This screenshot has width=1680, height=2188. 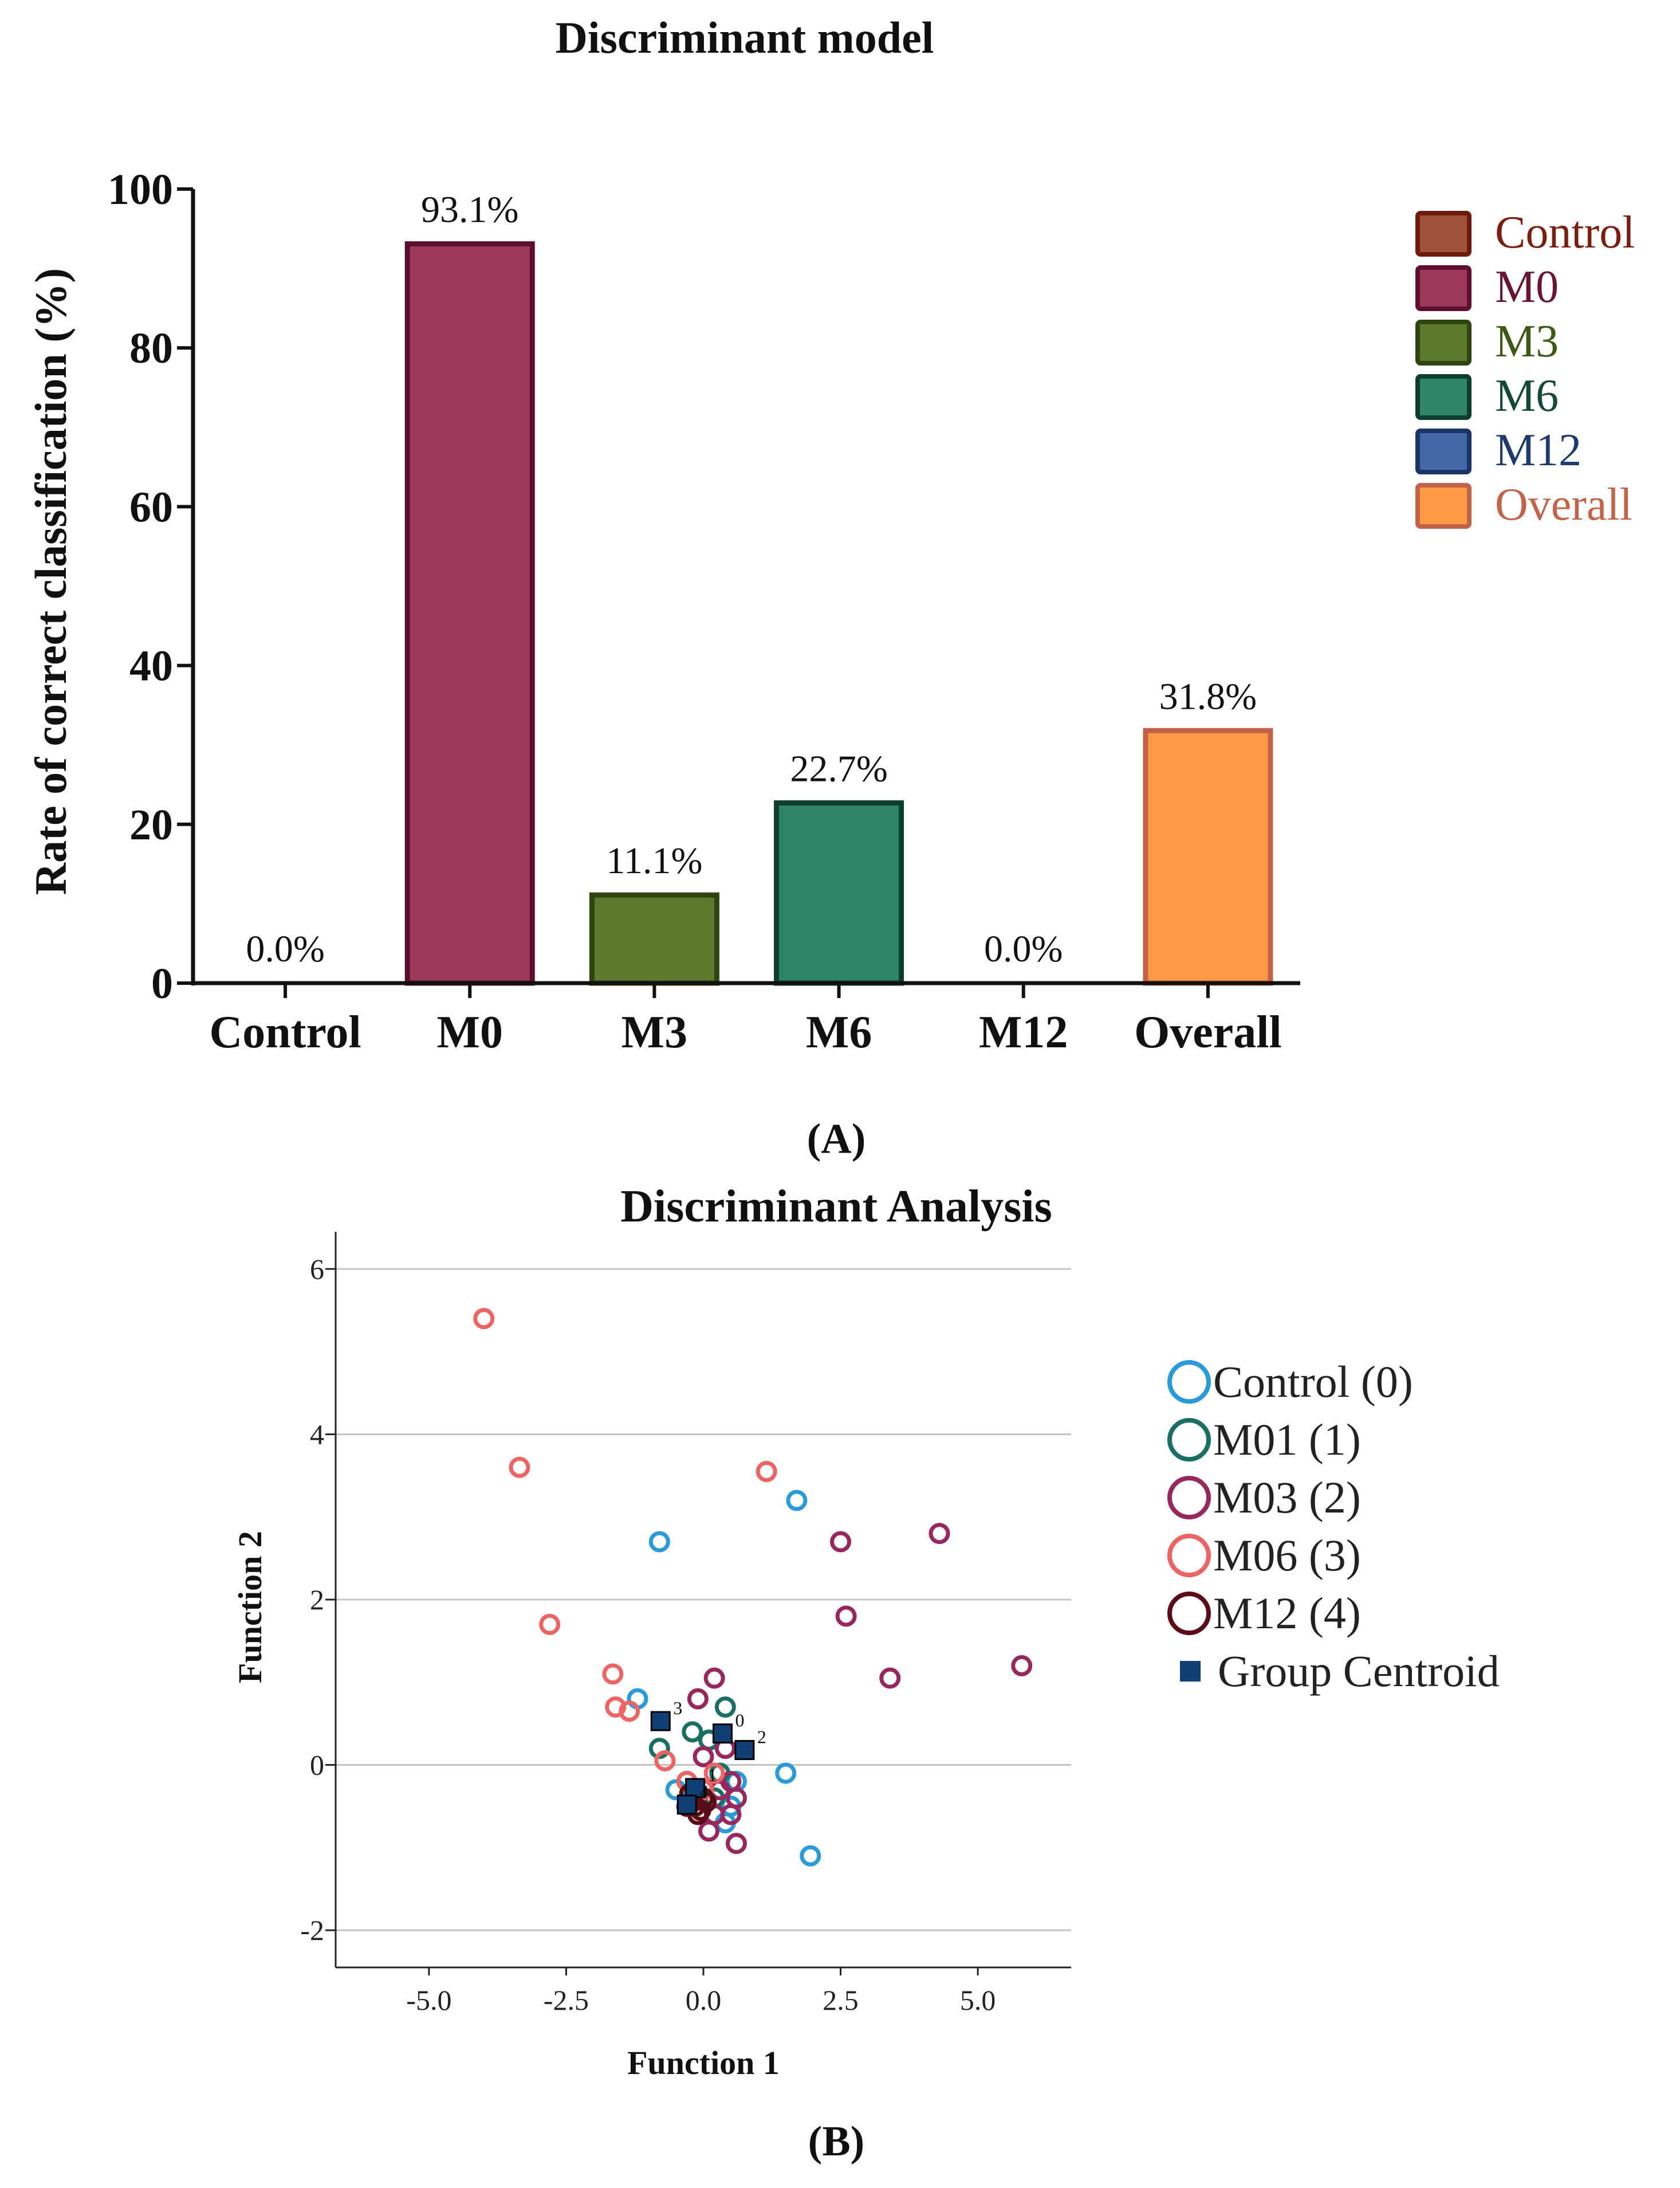 I want to click on legend-label-m12: M12, so click(x=1538, y=450).